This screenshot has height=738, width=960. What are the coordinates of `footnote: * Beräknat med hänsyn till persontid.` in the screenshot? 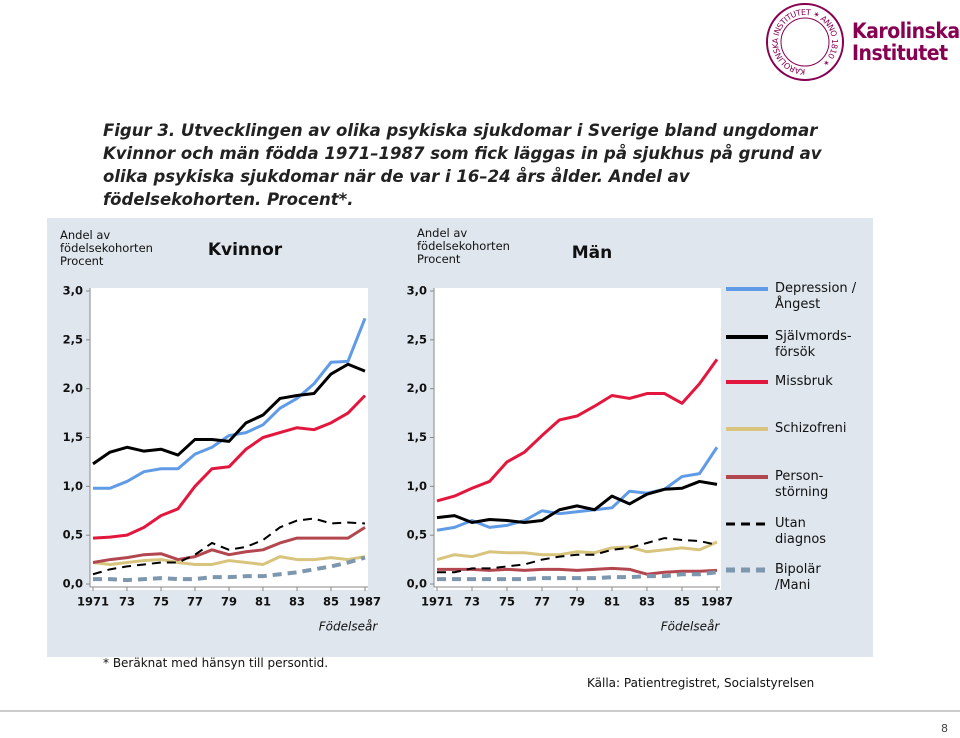 It's located at (216, 663).